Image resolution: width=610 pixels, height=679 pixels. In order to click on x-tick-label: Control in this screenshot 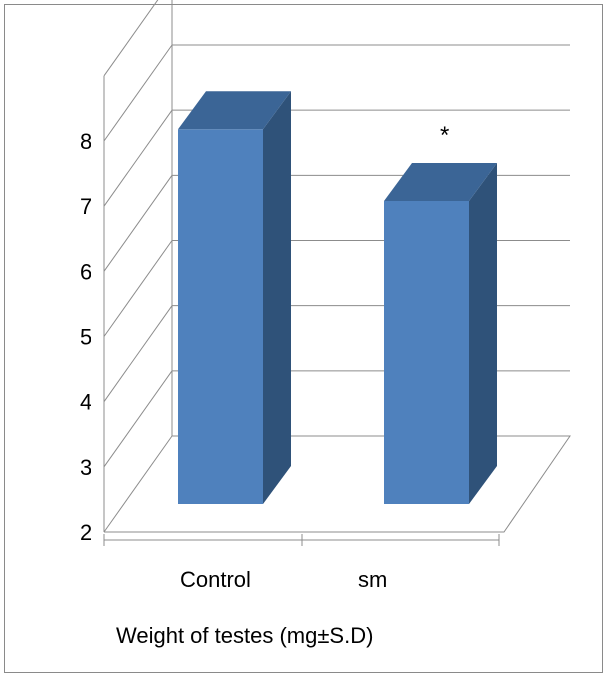, I will do `click(215, 579)`.